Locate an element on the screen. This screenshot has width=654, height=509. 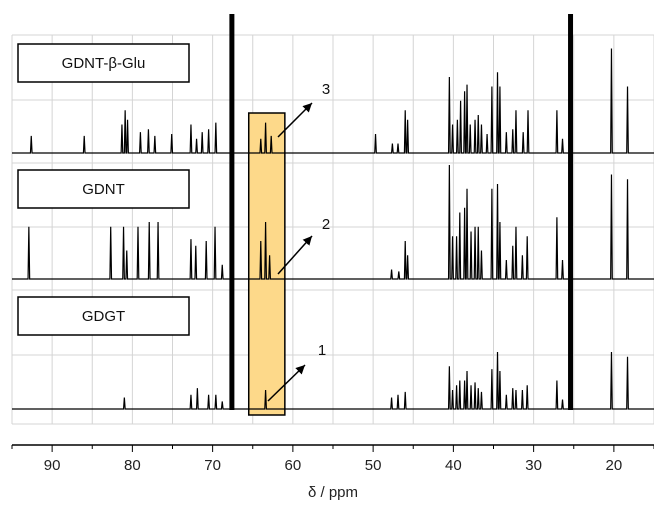
spectrum-label-text: GDNT is located at coordinates (103, 189).